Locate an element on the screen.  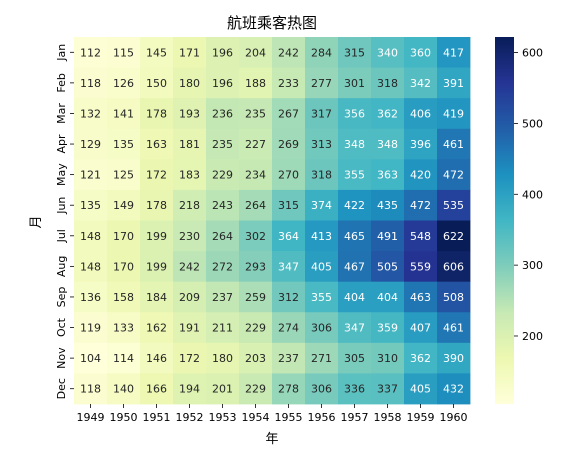
colorbar-tick-label: 500 is located at coordinates (532, 123).